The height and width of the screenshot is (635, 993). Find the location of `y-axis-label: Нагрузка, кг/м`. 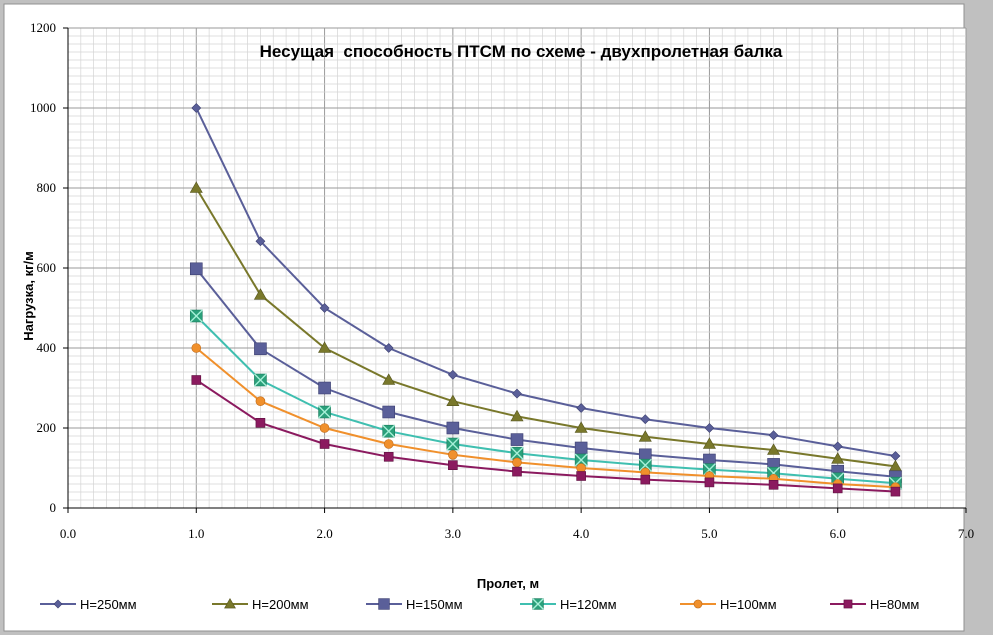

y-axis-label: Нагрузка, кг/м is located at coordinates (28, 295).